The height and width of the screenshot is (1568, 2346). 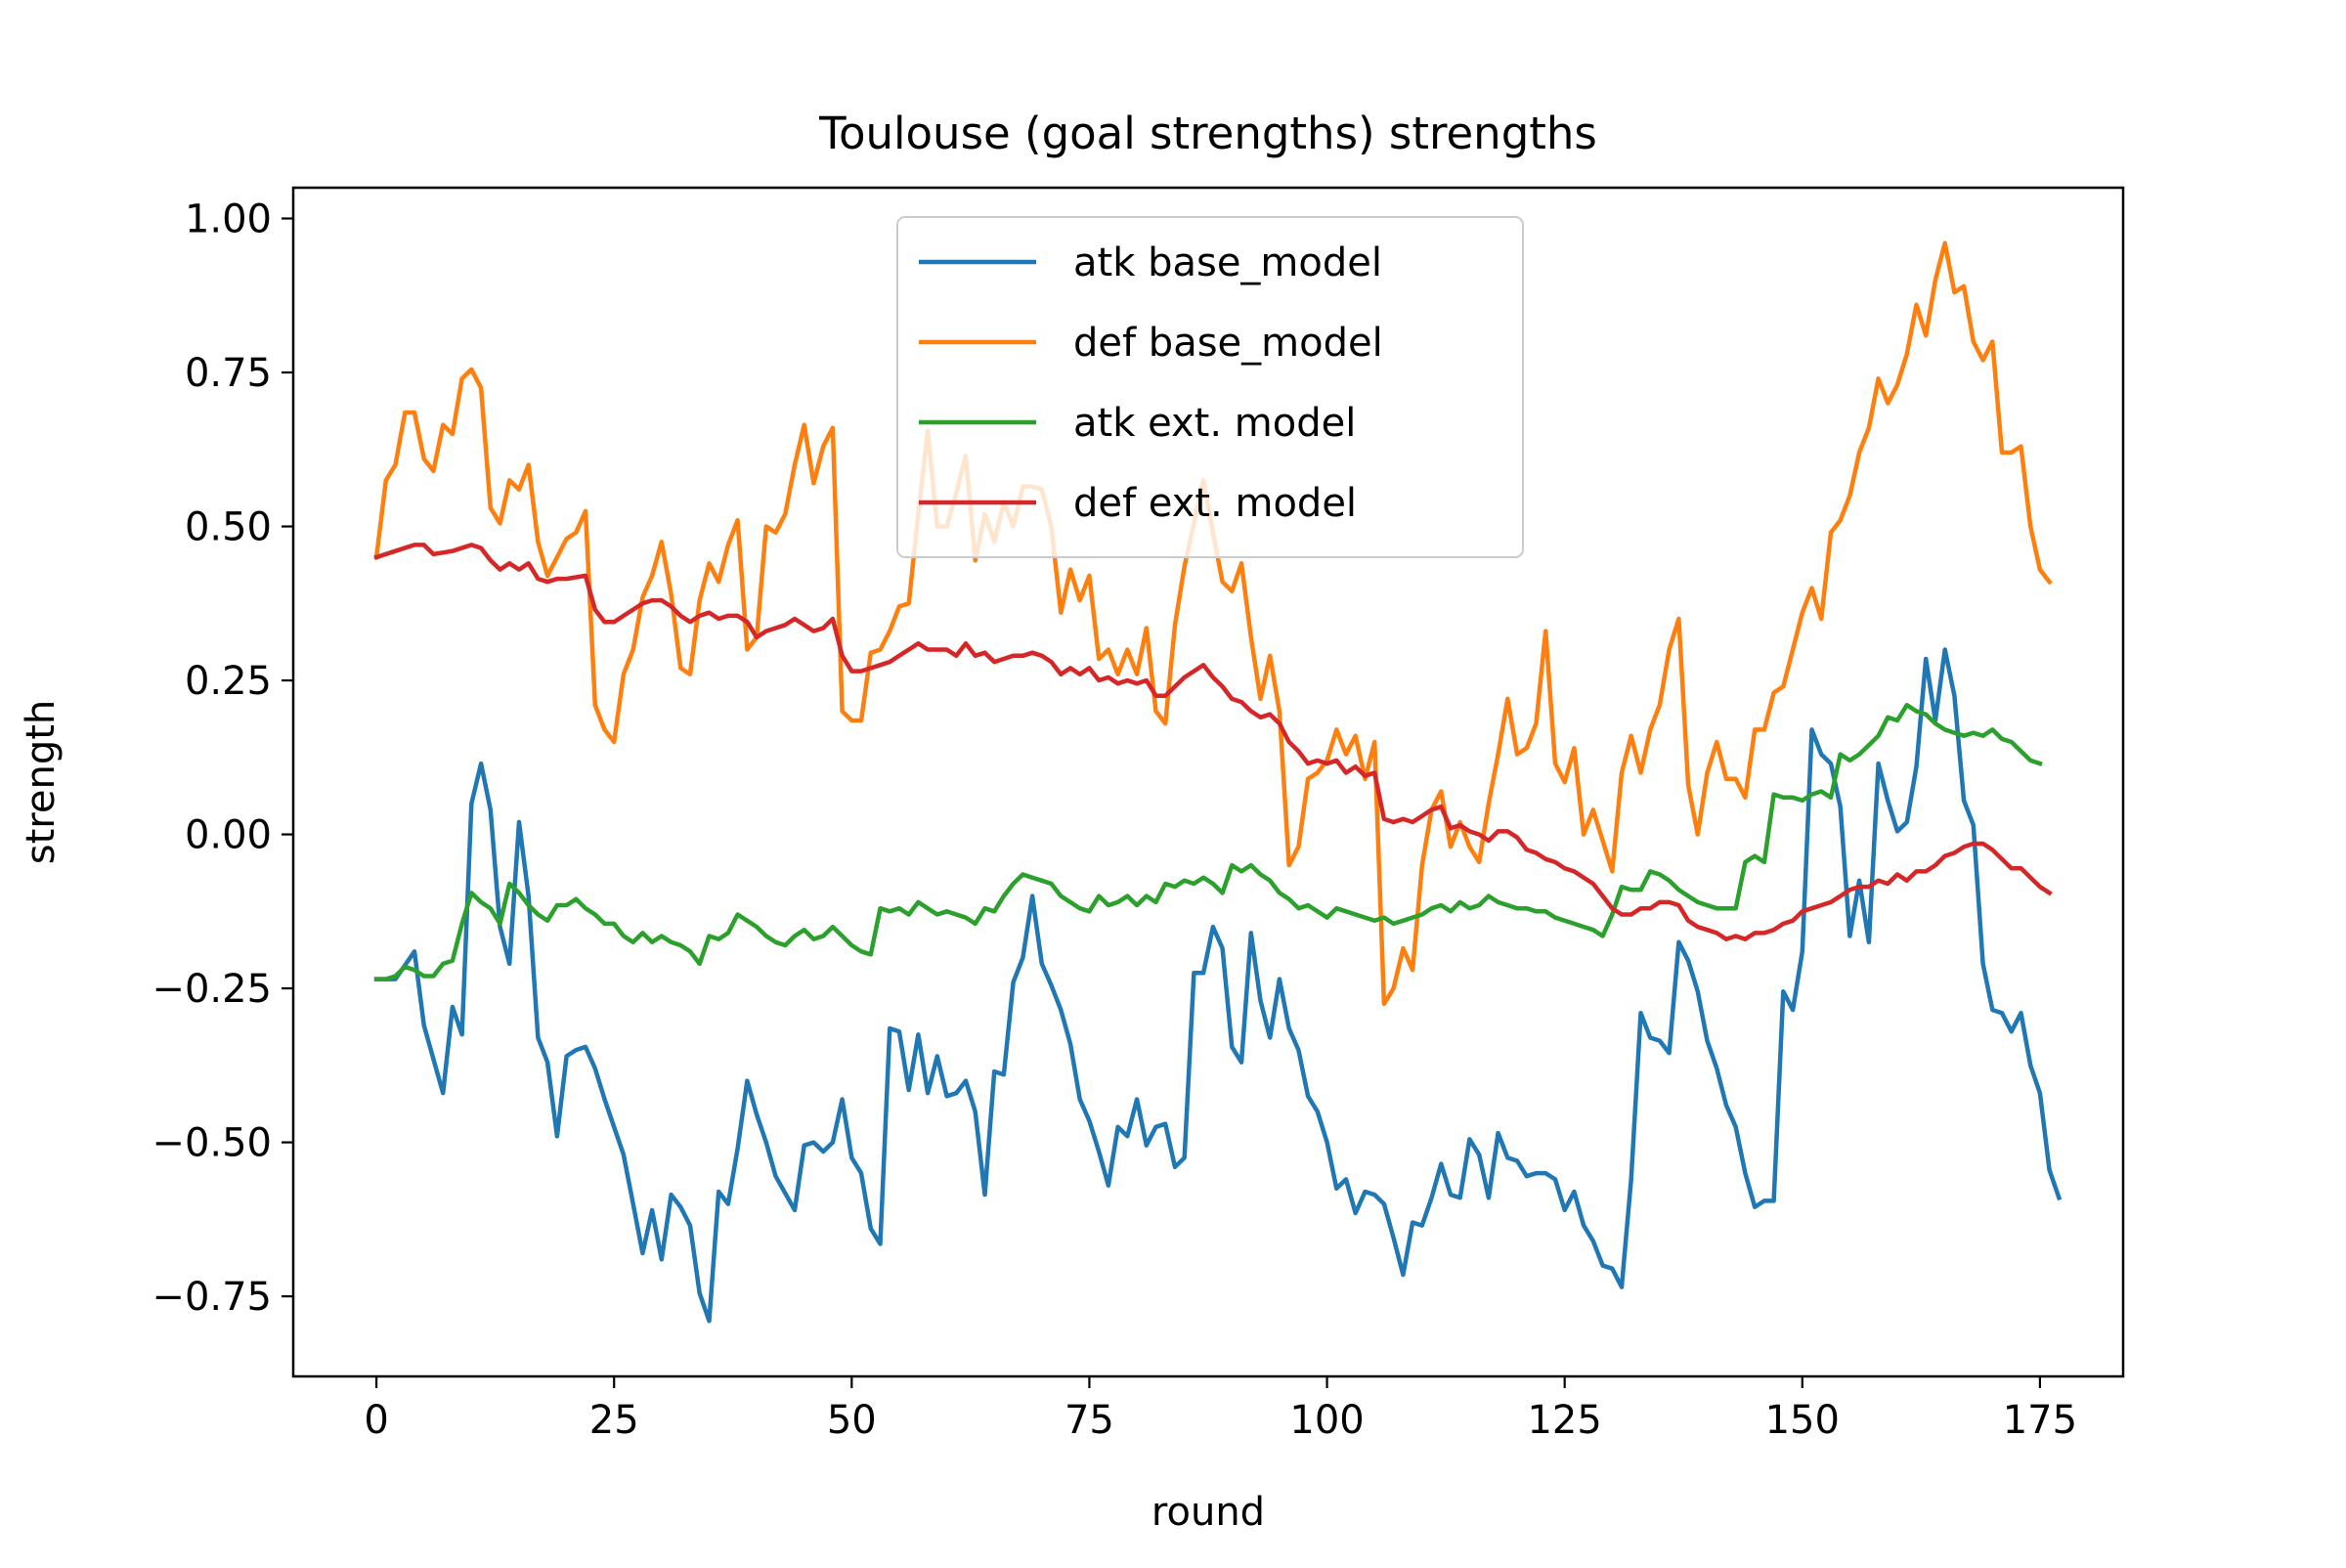 What do you see at coordinates (614, 1420) in the screenshot?
I see `x-tick-label: 25` at bounding box center [614, 1420].